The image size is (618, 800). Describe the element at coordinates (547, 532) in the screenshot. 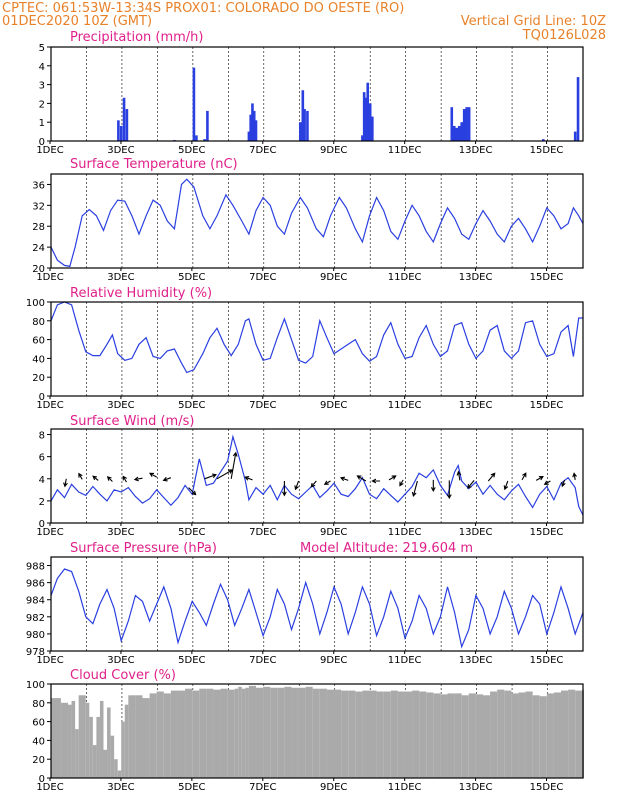

I see `wind-xtick-label: 15DEC` at that location.